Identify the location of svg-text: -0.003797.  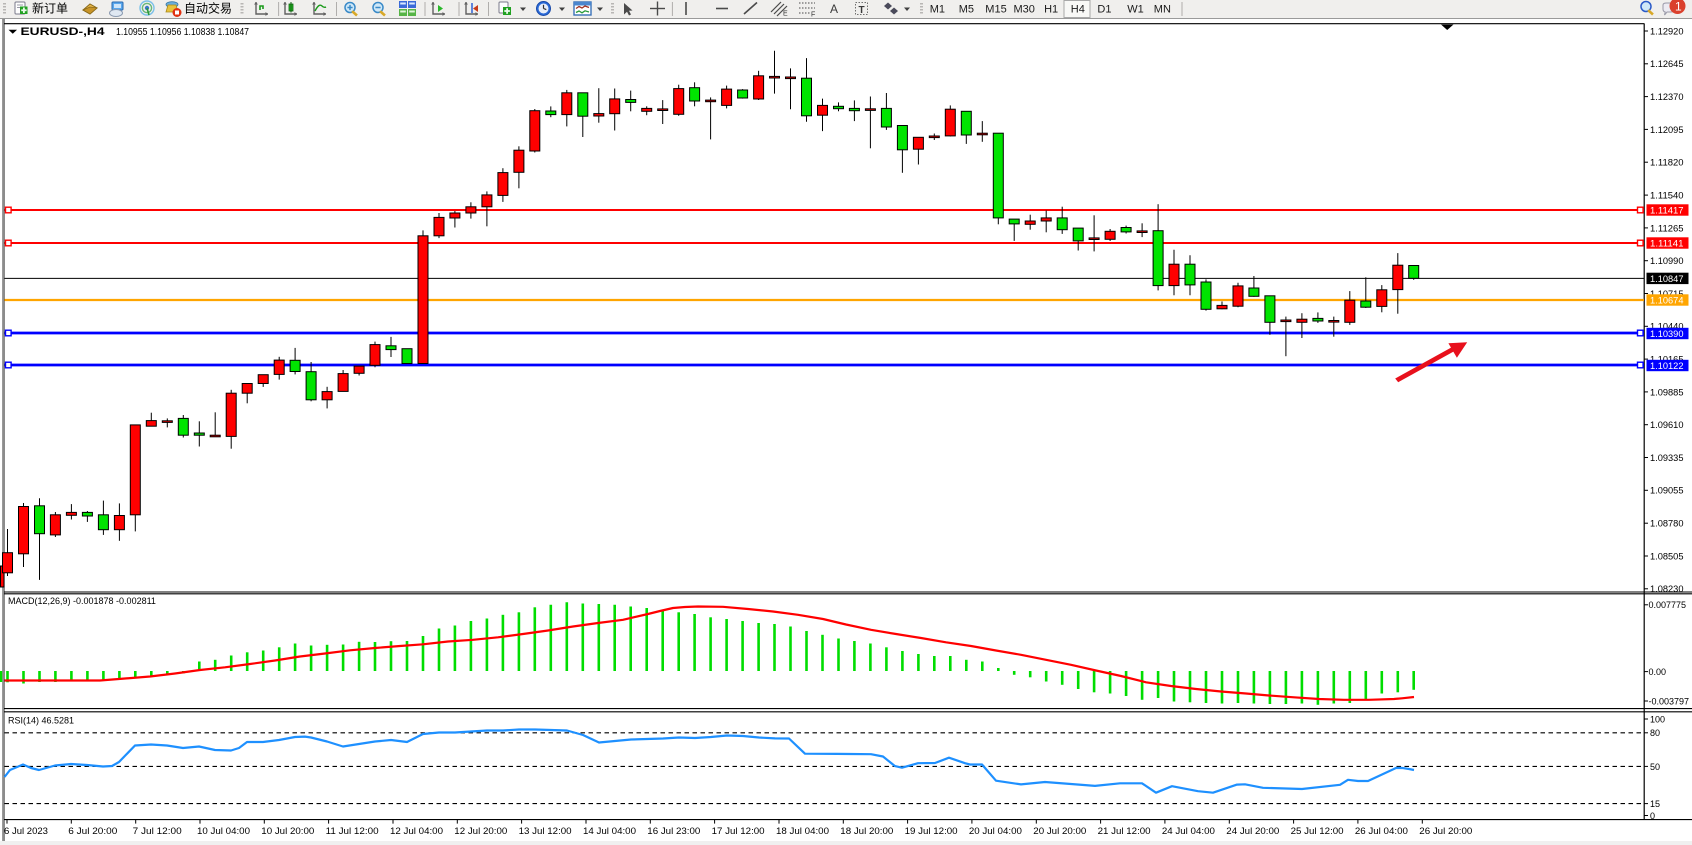
(1669, 701).